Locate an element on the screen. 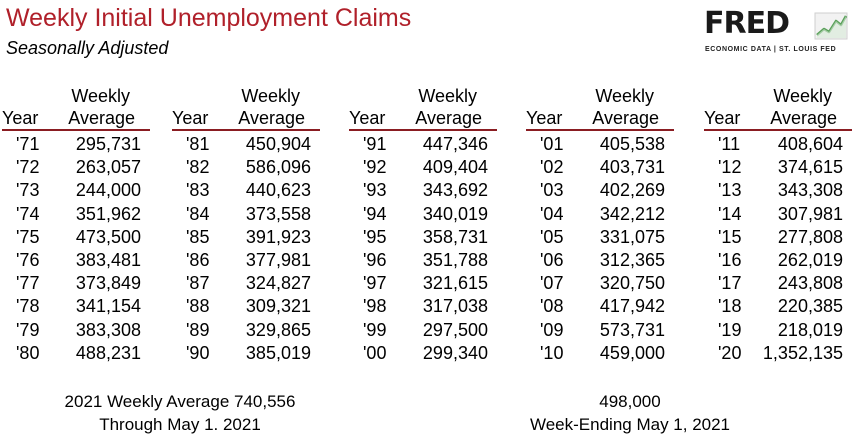 Image resolution: width=860 pixels, height=436 pixels. row-weekly-average: 243,808 is located at coordinates (810, 283).